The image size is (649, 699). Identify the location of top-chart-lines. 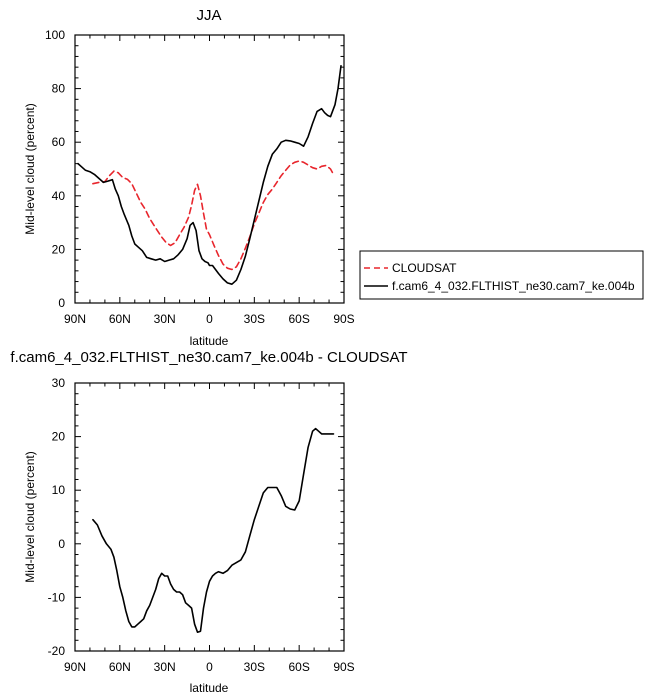
(209, 175).